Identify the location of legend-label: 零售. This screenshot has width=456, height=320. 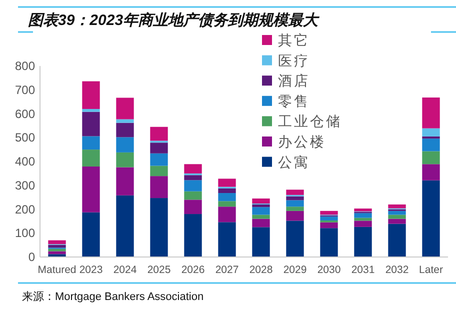
(294, 102).